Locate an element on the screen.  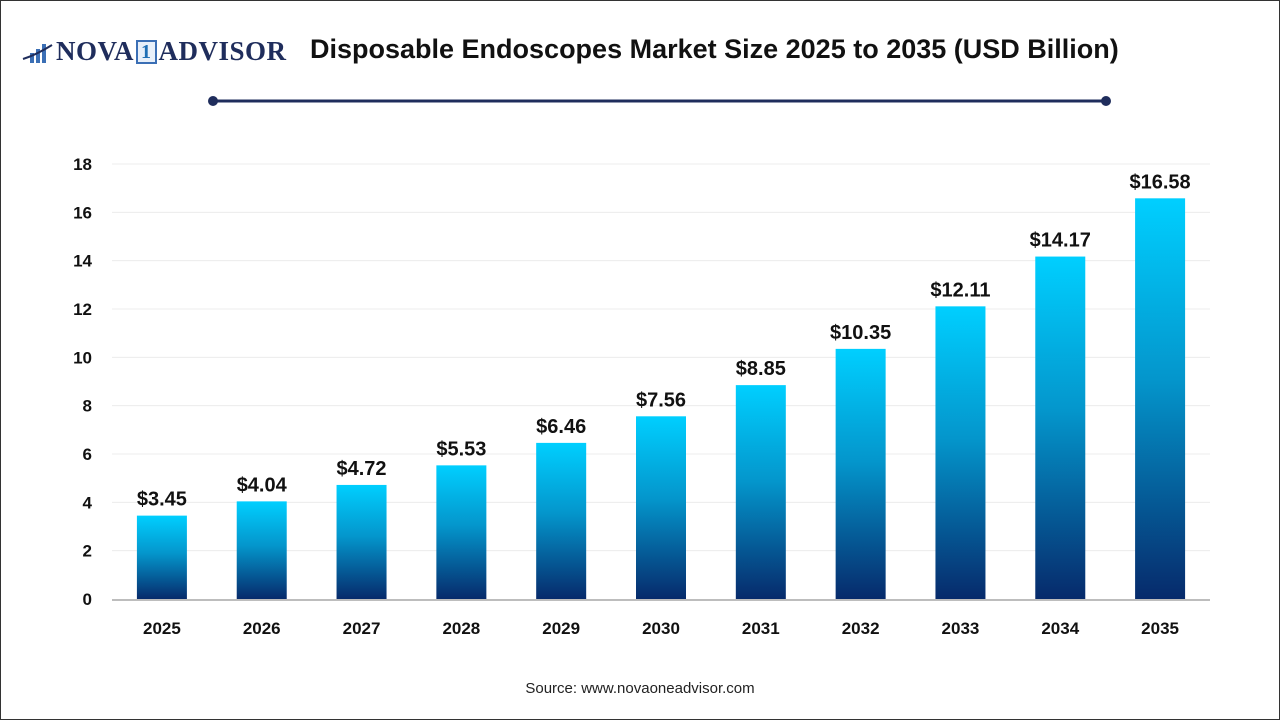
data-label: $6.46 is located at coordinates (561, 427).